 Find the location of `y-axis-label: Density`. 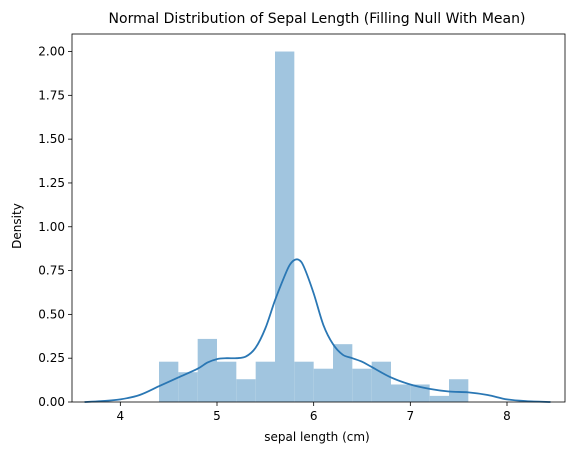

y-axis-label: Density is located at coordinates (17, 226).